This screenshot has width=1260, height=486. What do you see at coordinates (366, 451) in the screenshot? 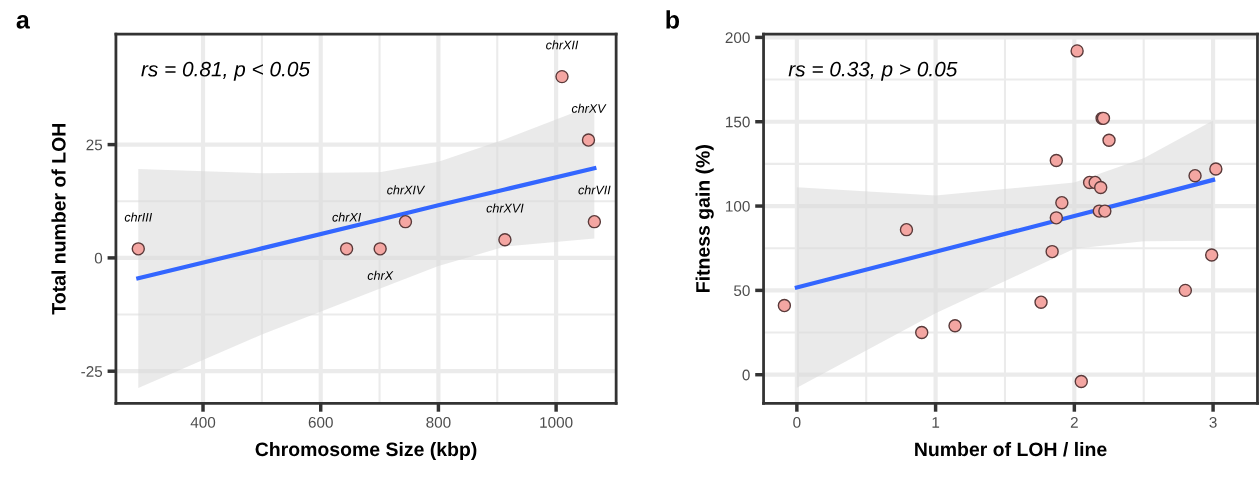
I see `x-axis-title: Chromosome Size (kbp)` at bounding box center [366, 451].